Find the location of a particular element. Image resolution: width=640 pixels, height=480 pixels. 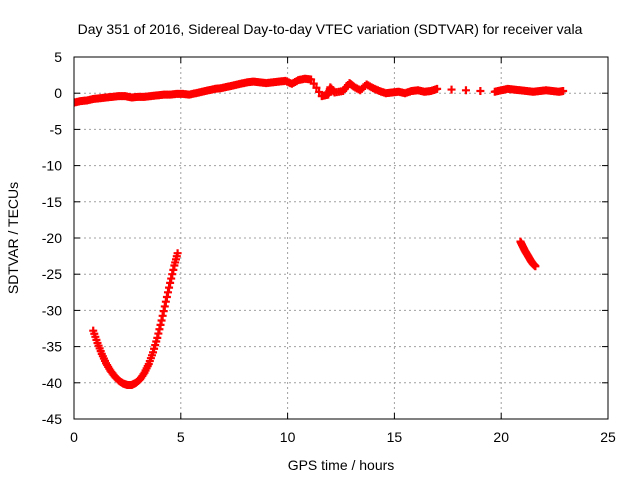

y-tick-label: -20 is located at coordinates (52, 238).